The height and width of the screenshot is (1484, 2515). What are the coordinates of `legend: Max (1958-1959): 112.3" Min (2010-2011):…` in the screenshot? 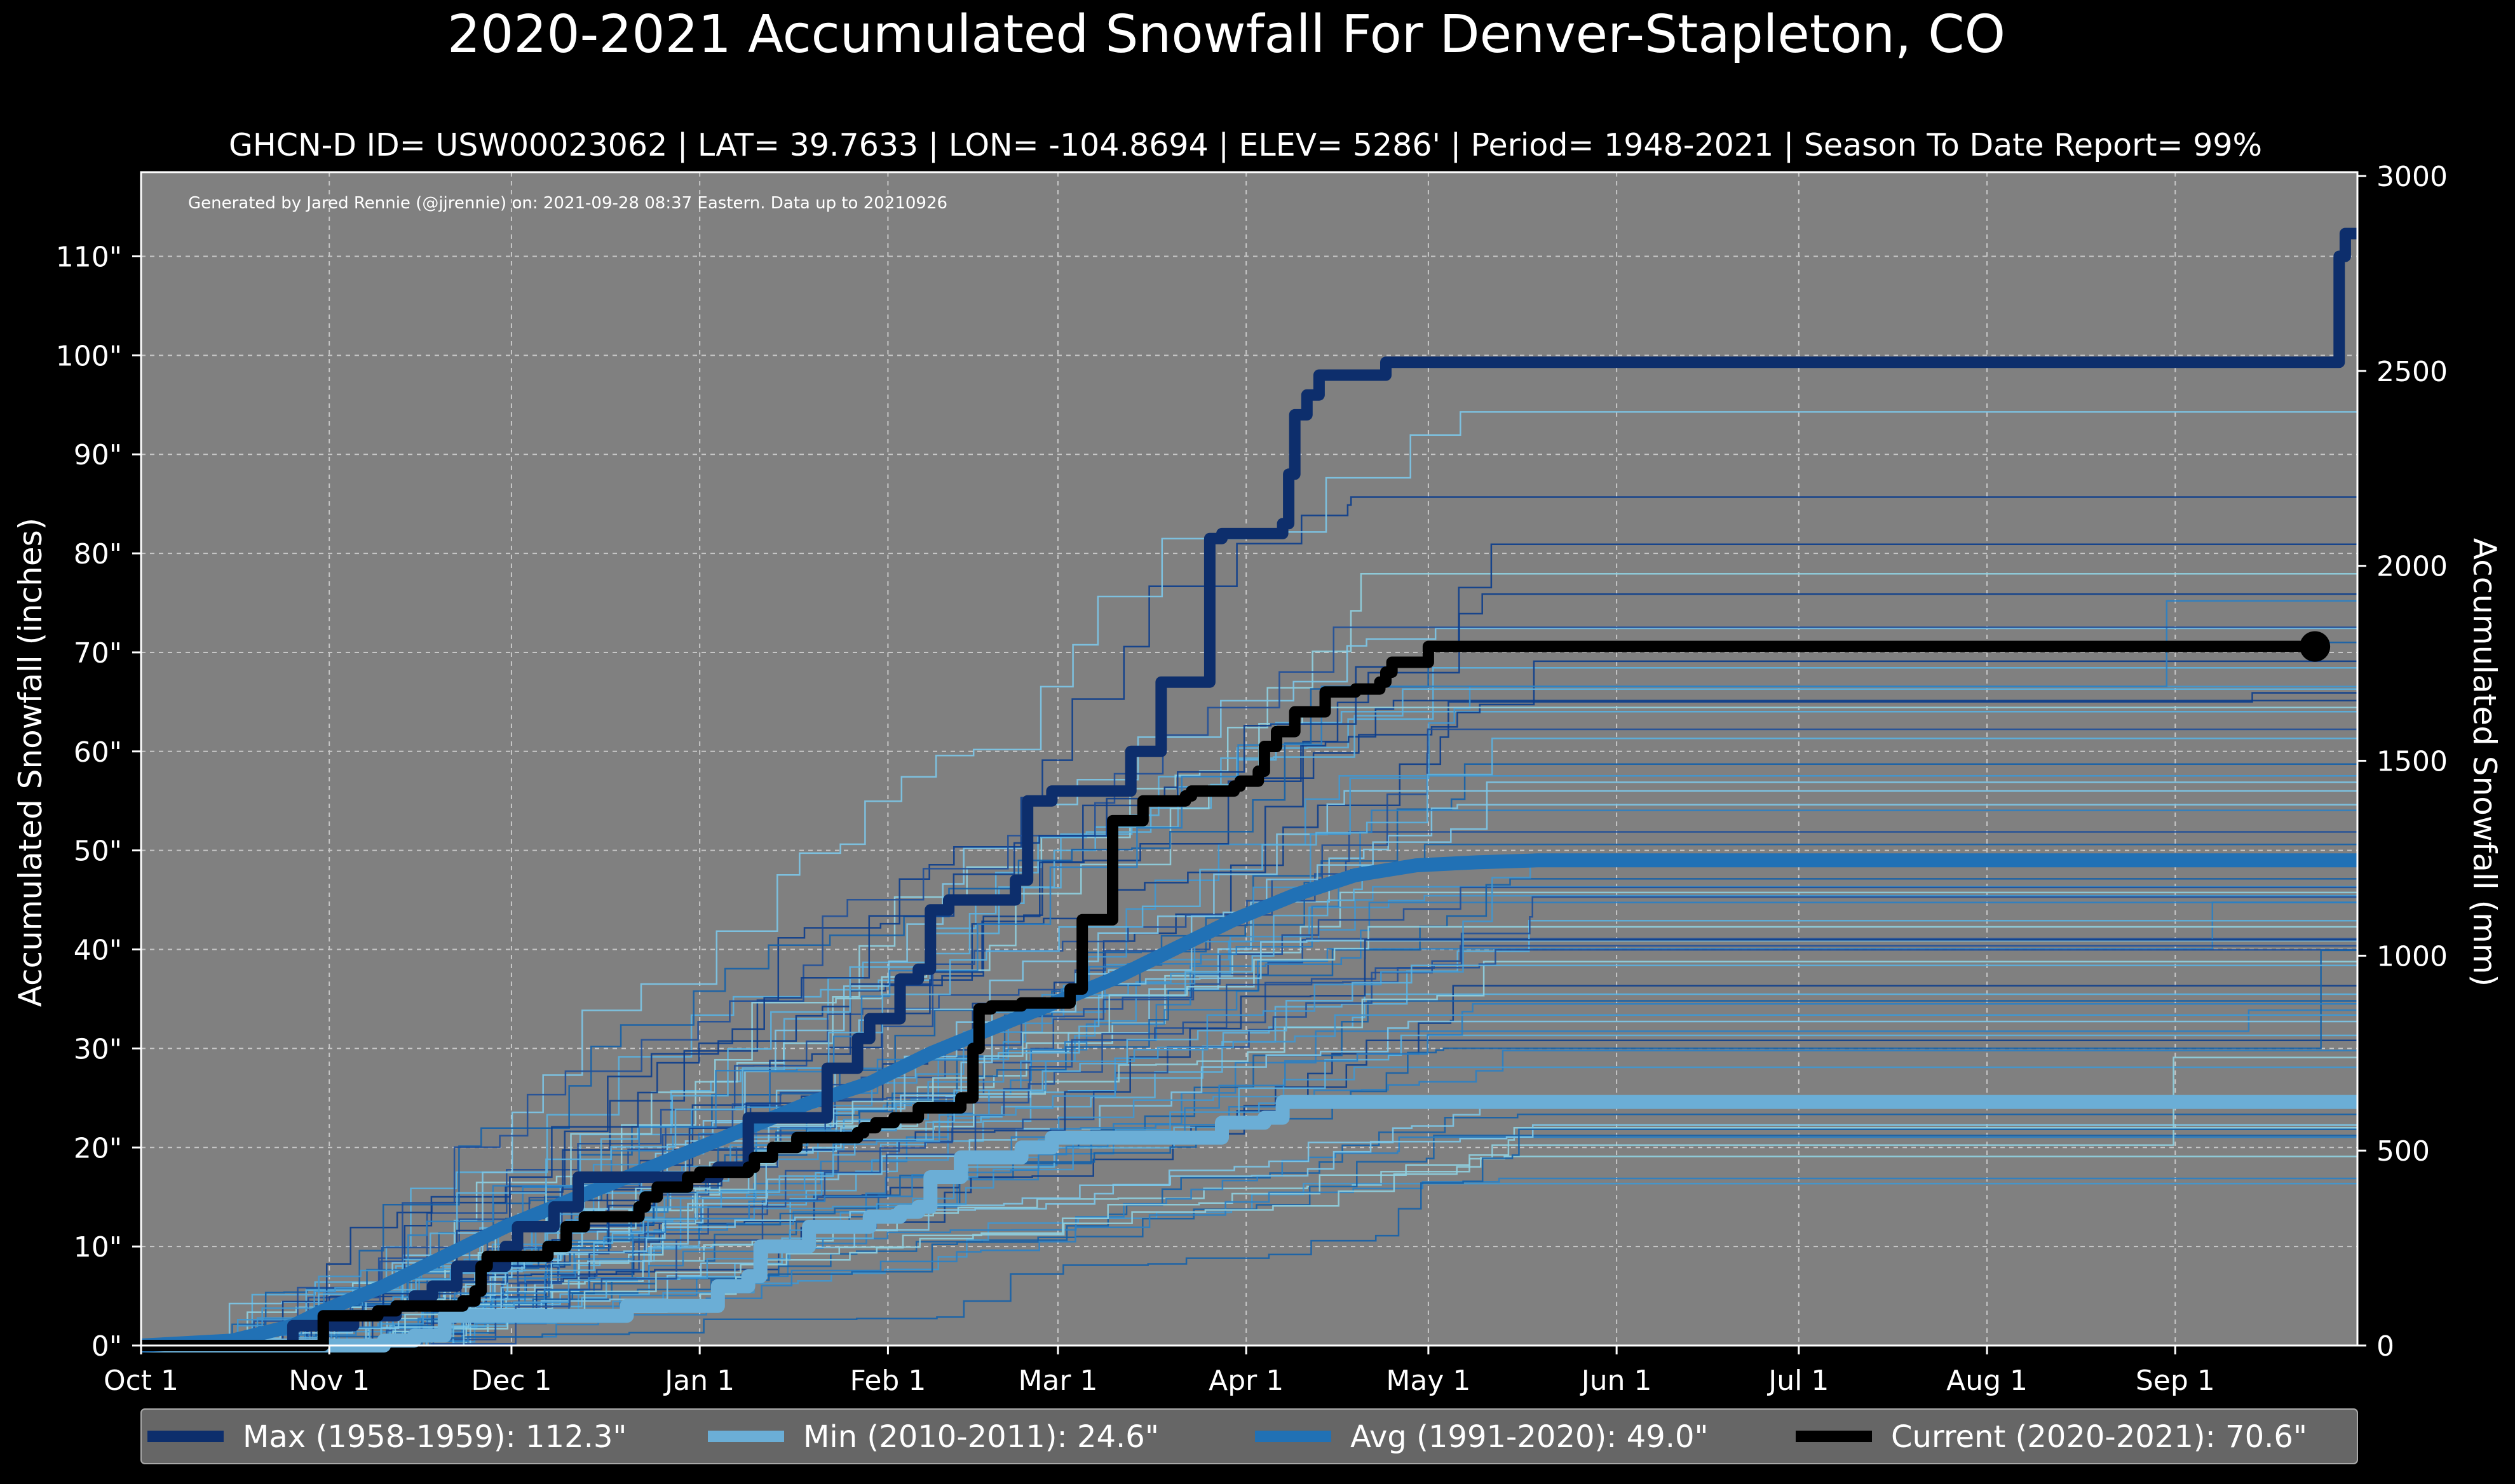 It's located at (1249, 1436).